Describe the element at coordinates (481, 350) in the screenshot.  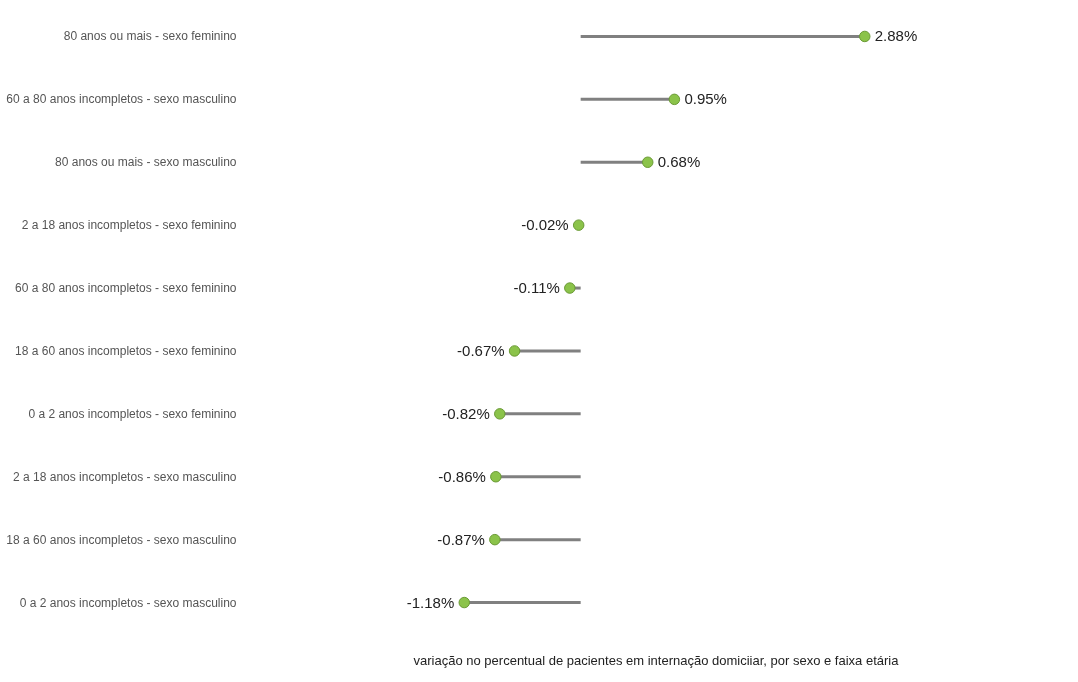
I see `data-label: -0.67%` at that location.